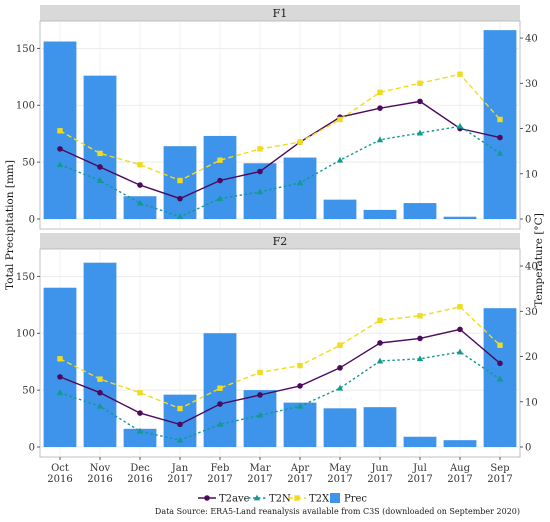  What do you see at coordinates (531, 39) in the screenshot?
I see `y-right-tick-label: 40` at bounding box center [531, 39].